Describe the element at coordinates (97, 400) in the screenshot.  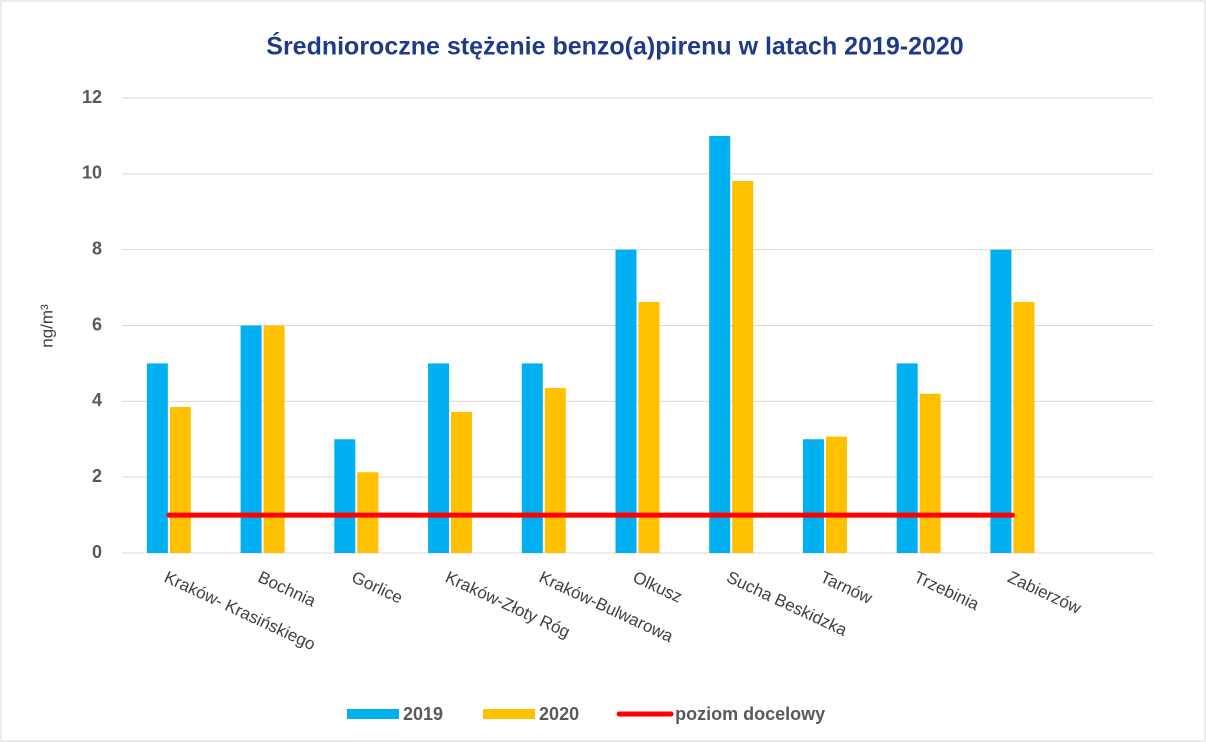
I see `y-tick-label: 4` at that location.